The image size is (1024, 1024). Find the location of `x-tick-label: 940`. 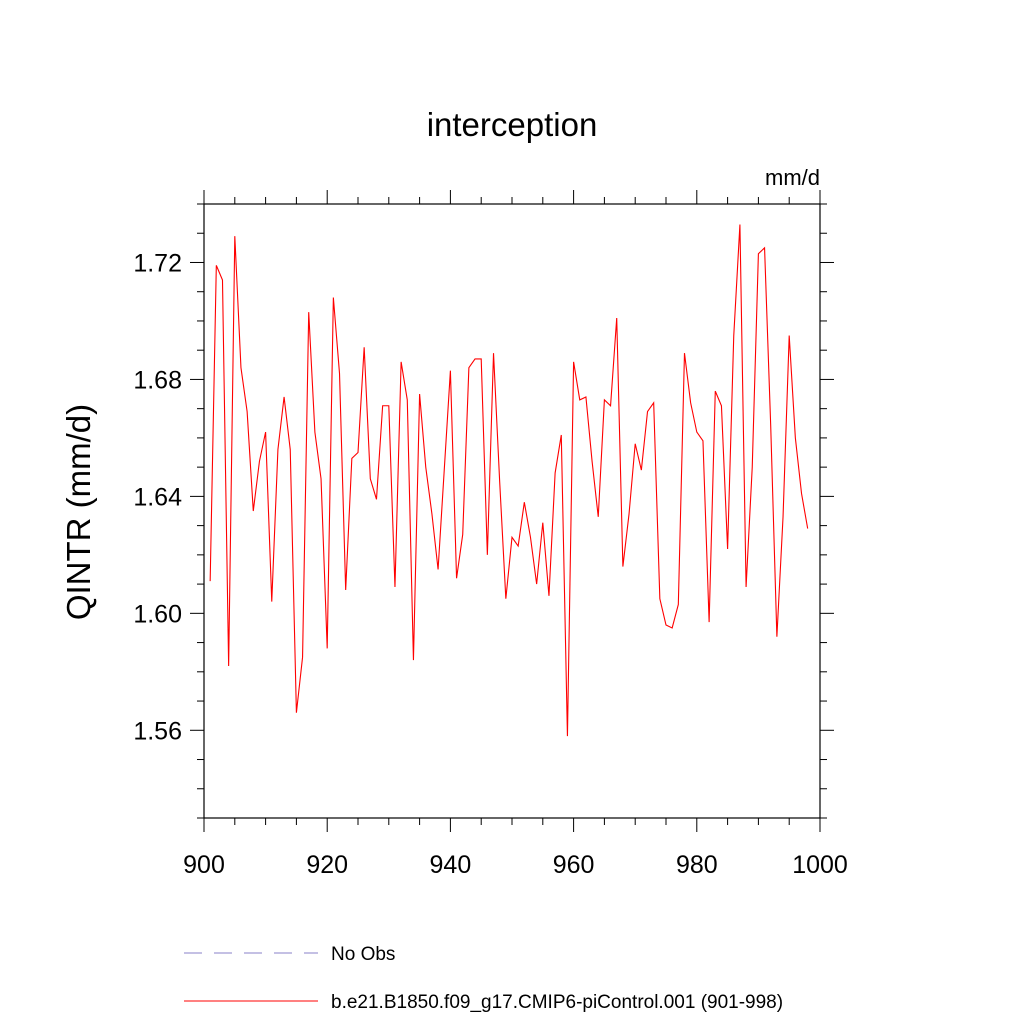

x-tick-label: 940 is located at coordinates (451, 865).